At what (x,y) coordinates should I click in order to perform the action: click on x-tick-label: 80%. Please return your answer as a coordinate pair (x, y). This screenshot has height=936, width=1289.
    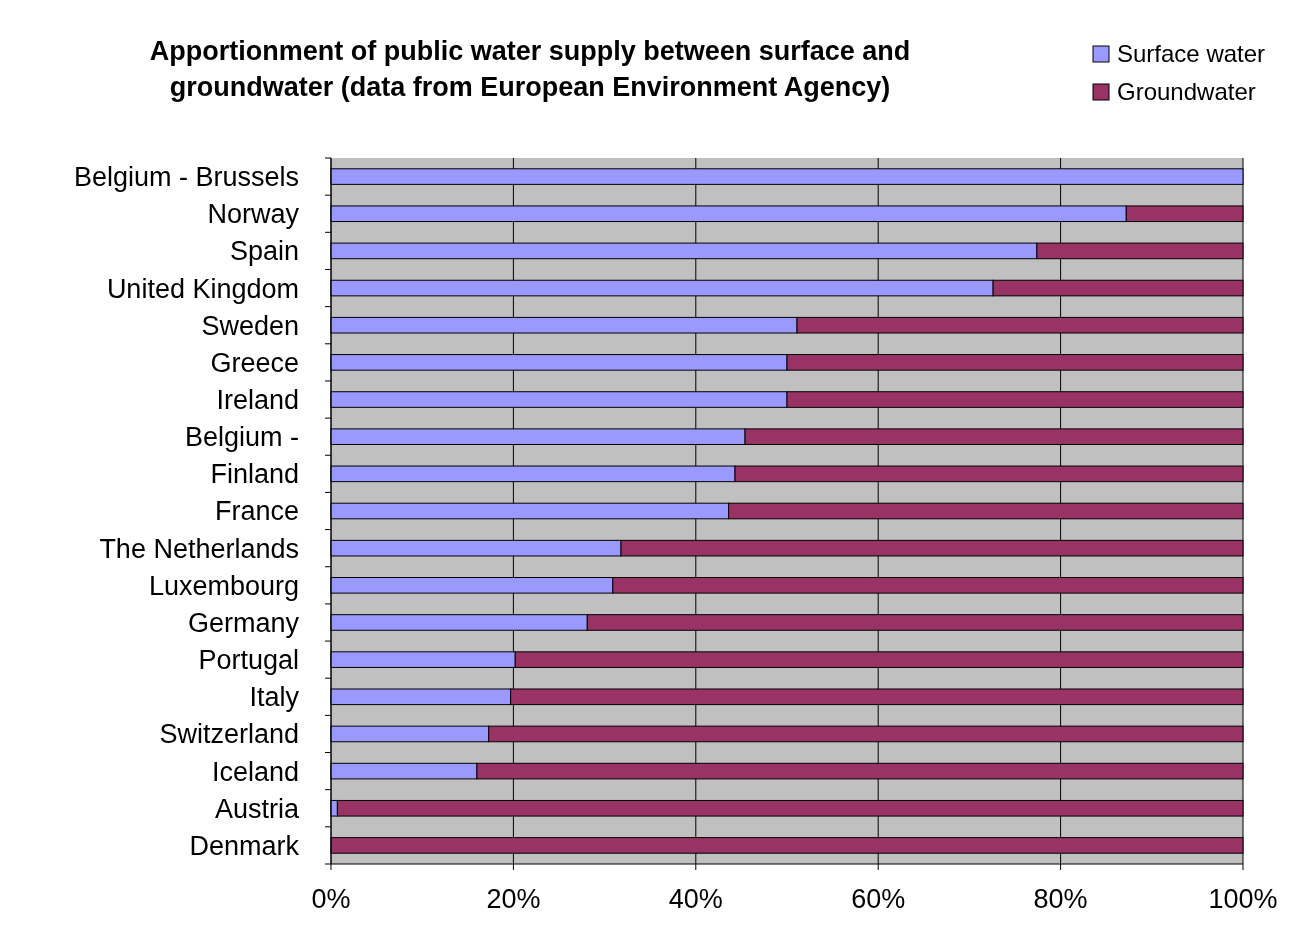
    Looking at the image, I should click on (1060, 899).